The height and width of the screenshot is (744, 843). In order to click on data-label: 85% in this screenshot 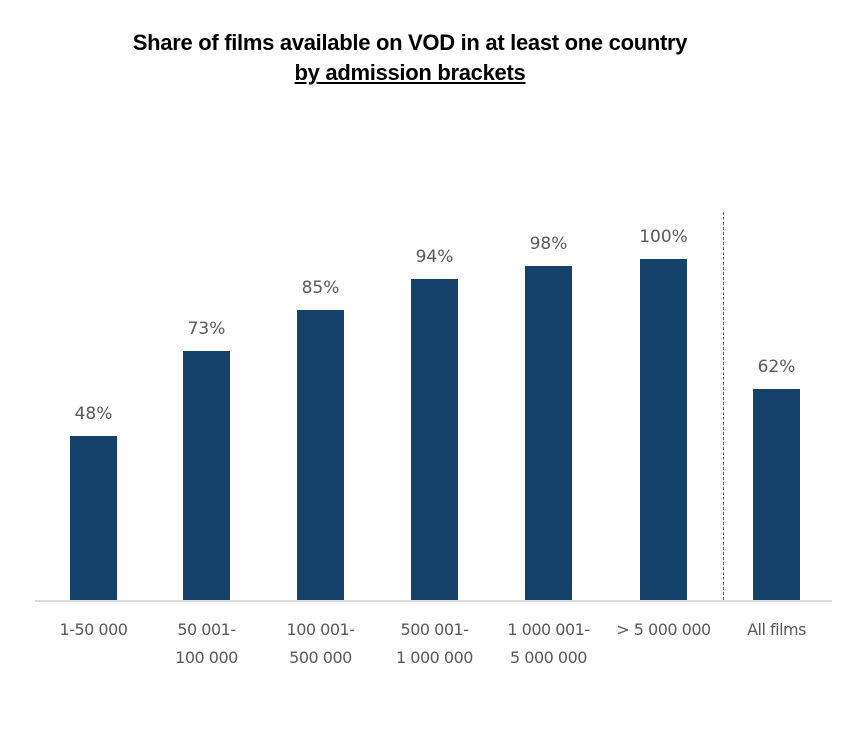, I will do `click(320, 288)`.